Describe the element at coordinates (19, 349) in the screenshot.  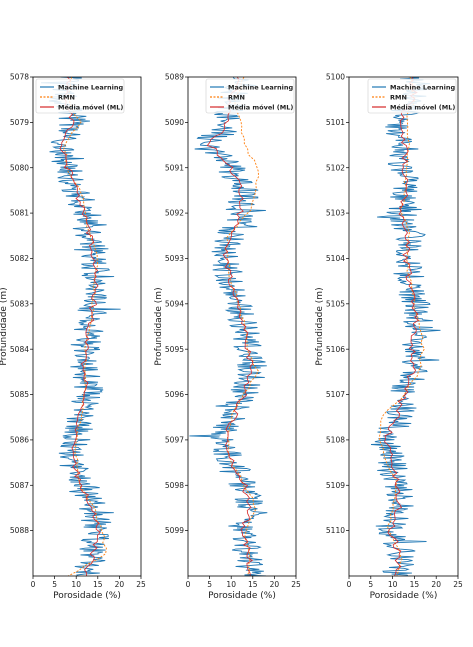
I see `y-tick-label: 5084` at that location.